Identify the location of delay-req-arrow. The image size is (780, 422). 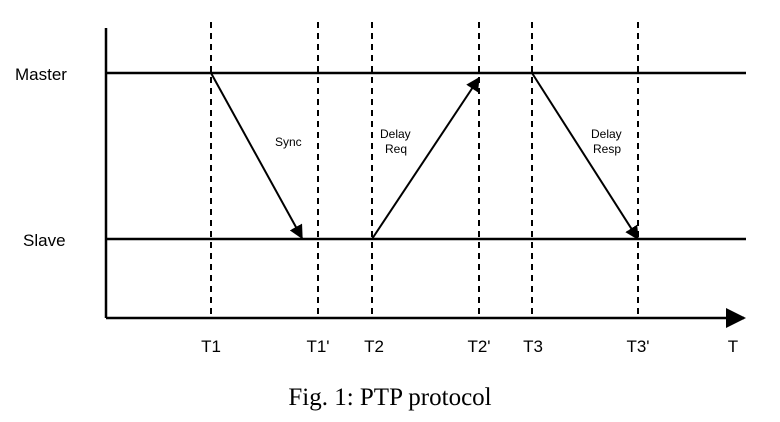
(425, 158).